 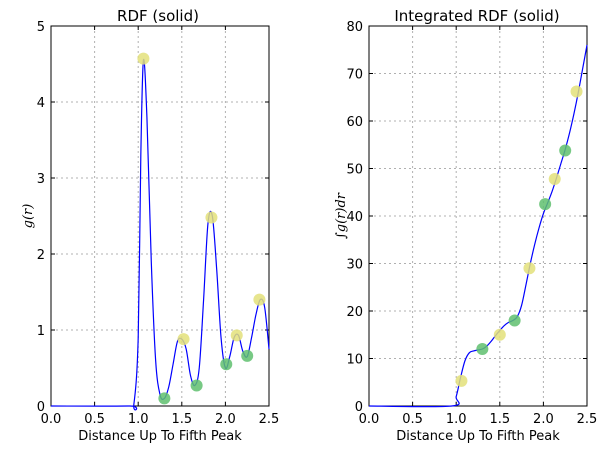 What do you see at coordinates (354, 312) in the screenshot?
I see `y-tick-label: 20` at bounding box center [354, 312].